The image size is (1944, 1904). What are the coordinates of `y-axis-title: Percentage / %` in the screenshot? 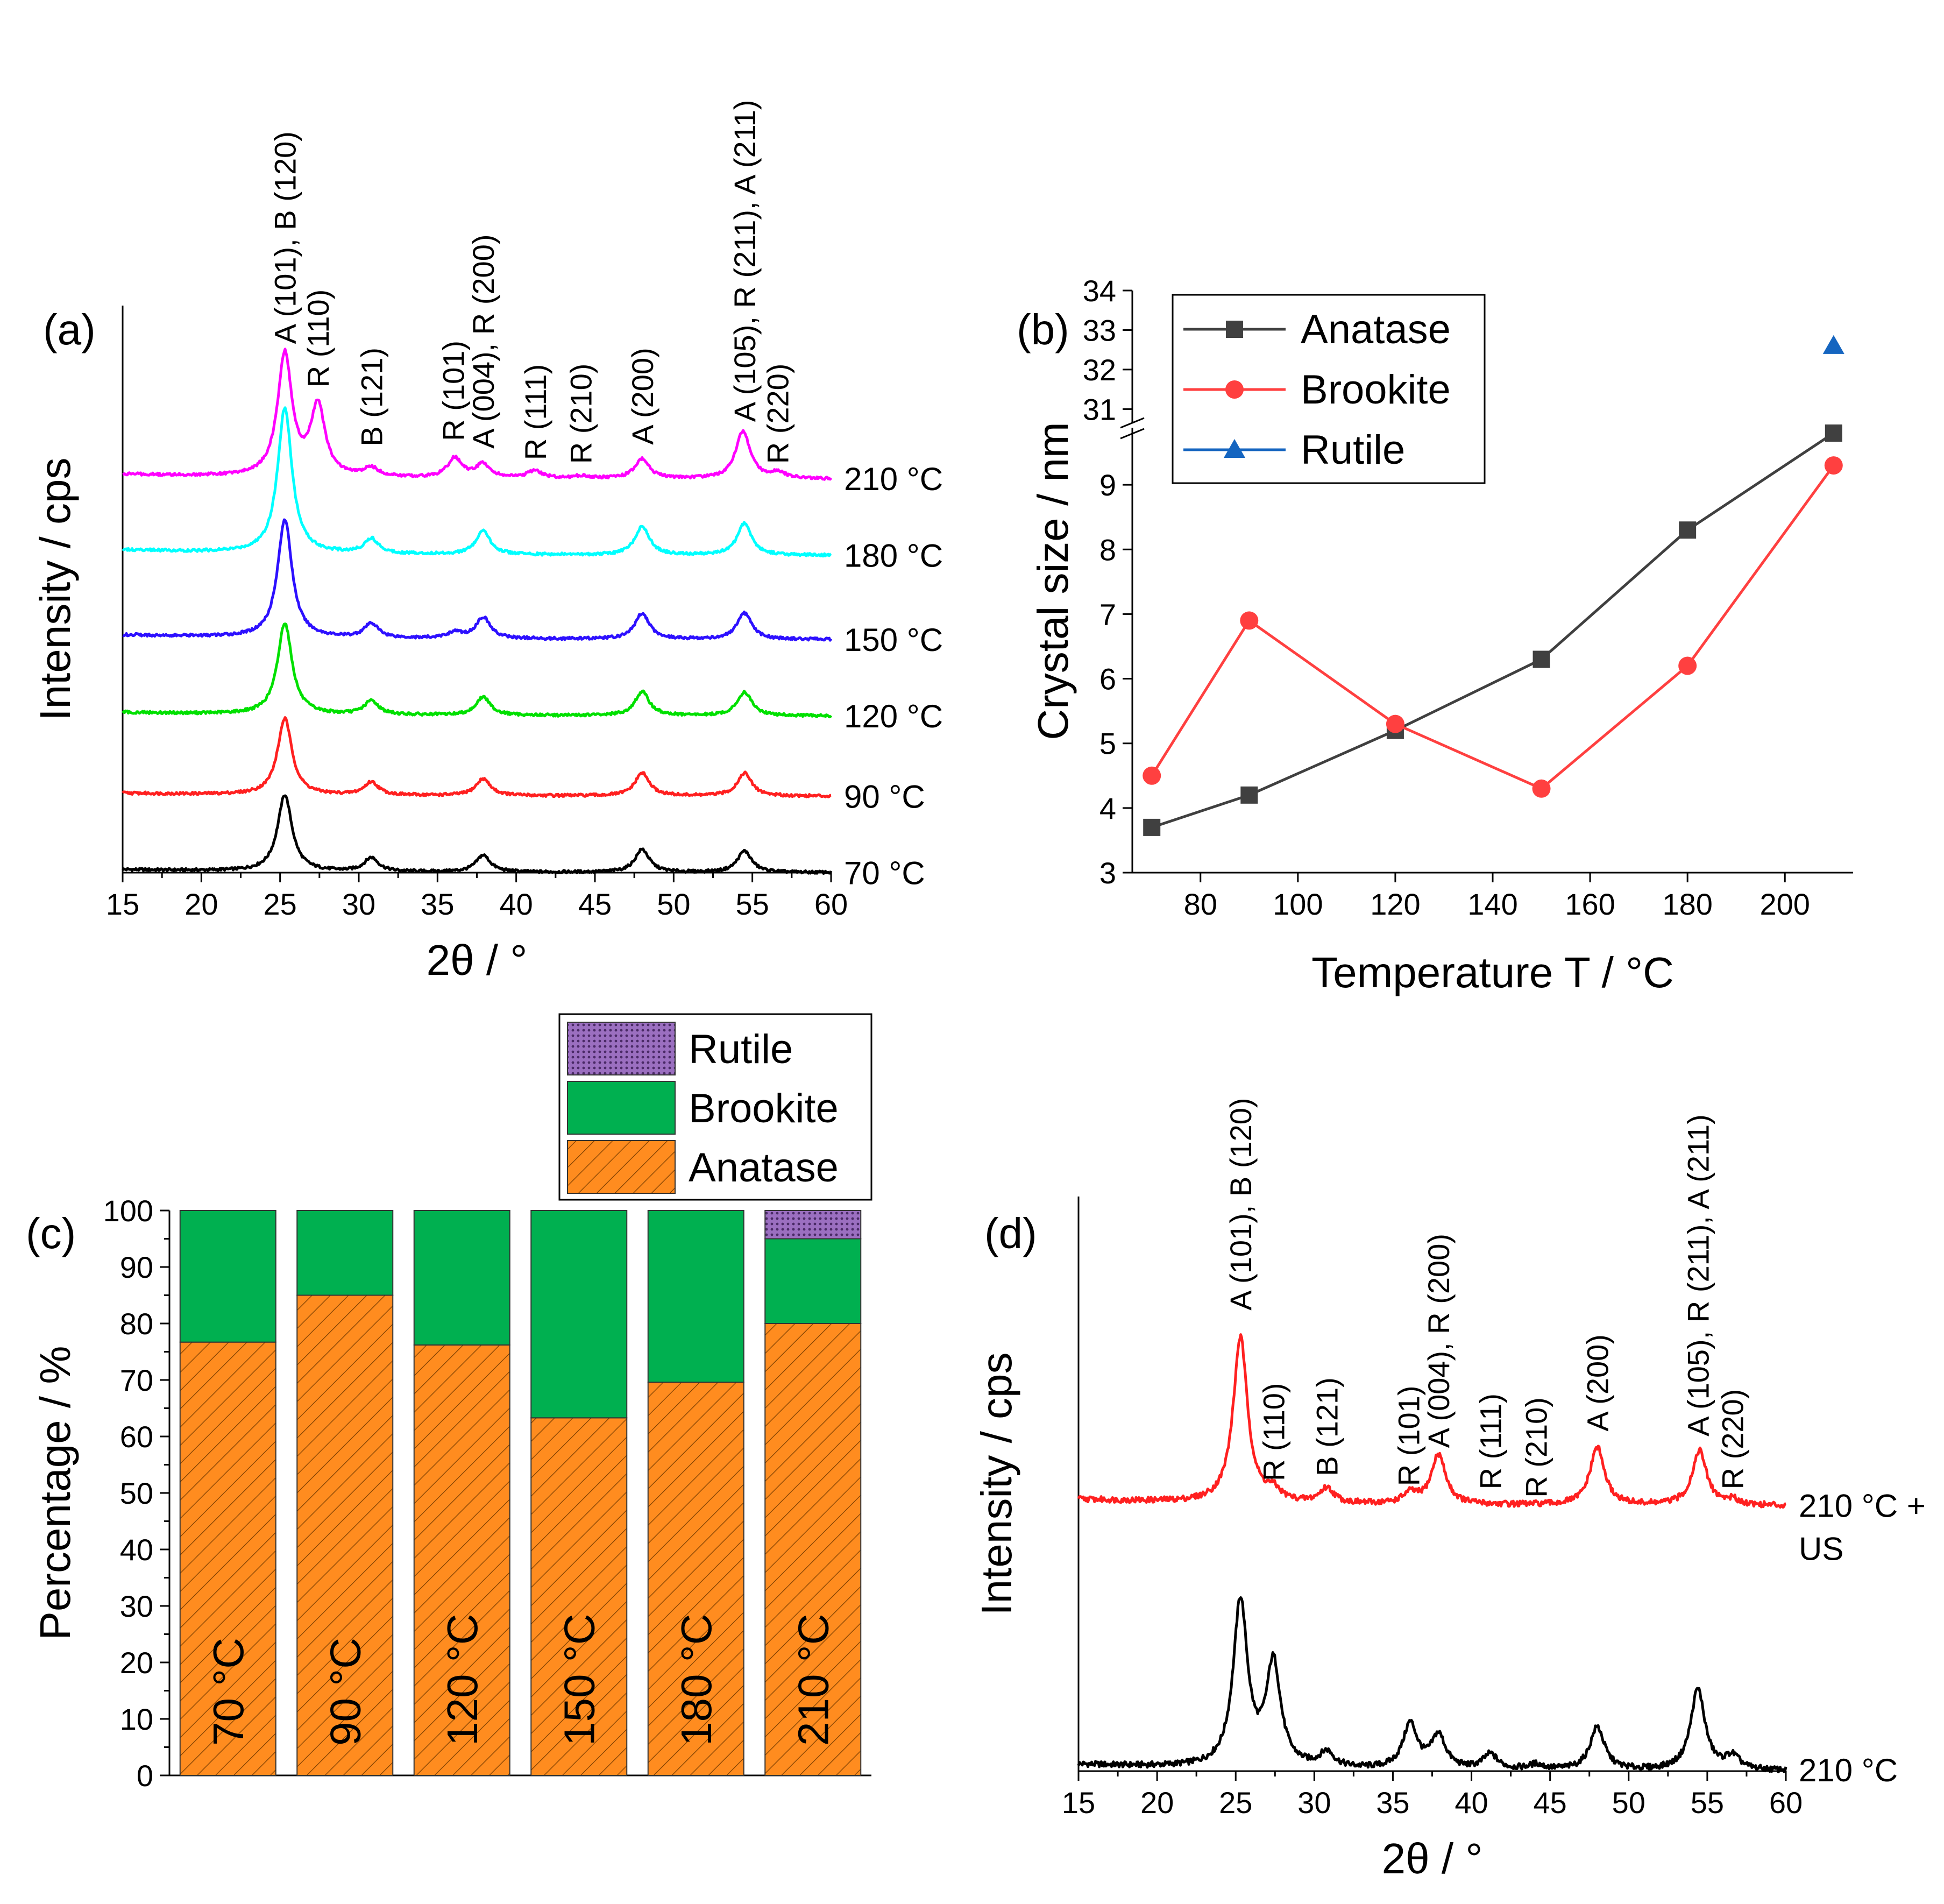 It's located at (55, 1493).